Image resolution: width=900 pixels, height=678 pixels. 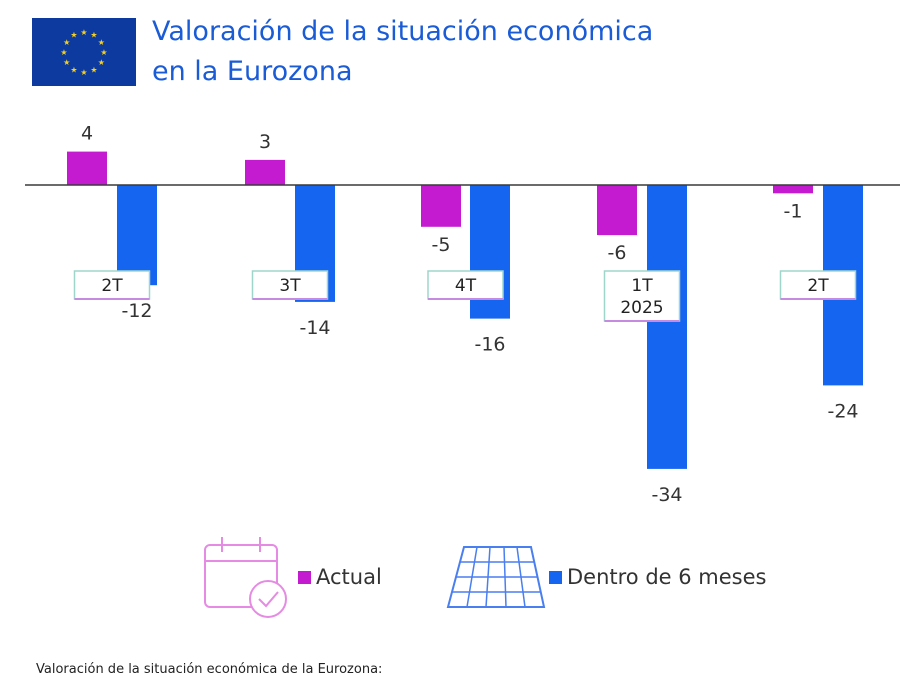 What do you see at coordinates (87, 134) in the screenshot?
I see `data-label-actual: 4` at bounding box center [87, 134].